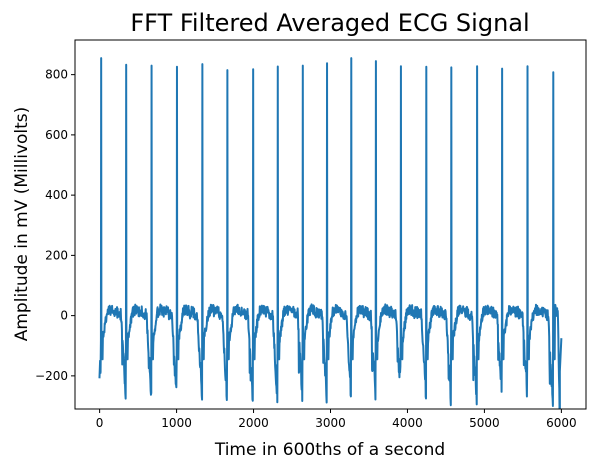  I want to click on y-tick-label: 400, so click(56, 195).